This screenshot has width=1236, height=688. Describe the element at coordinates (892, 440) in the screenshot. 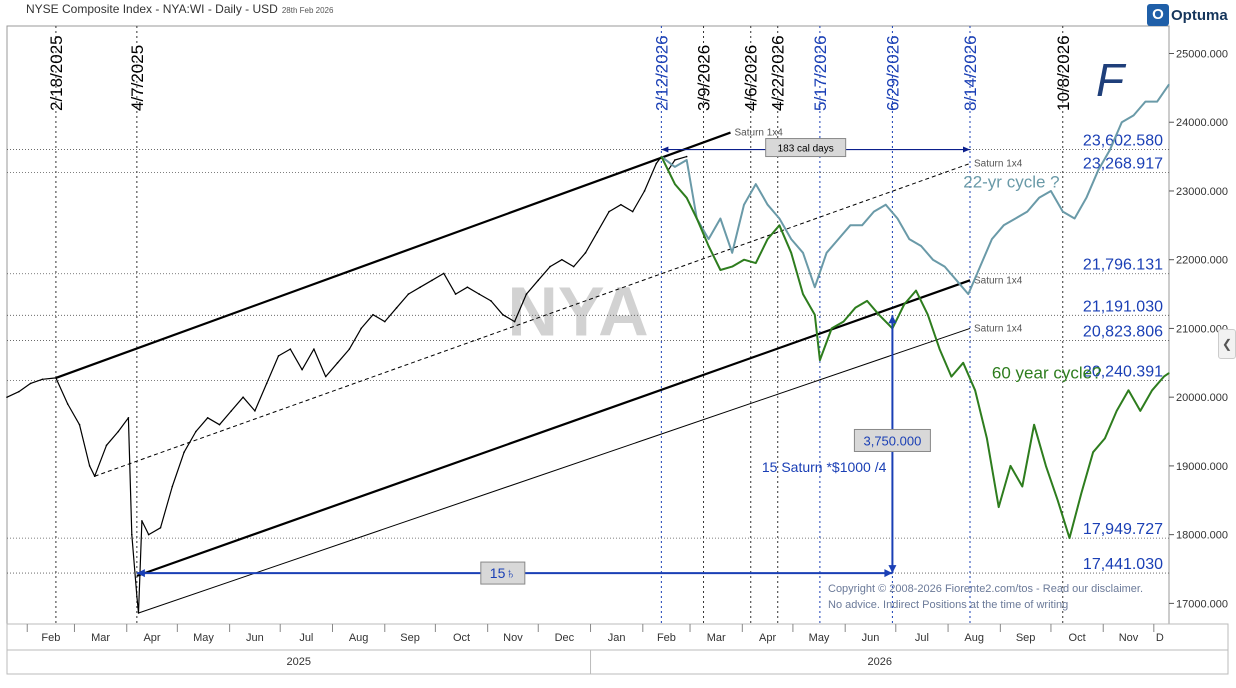

I see `vertical-value-label: 3,750.000` at that location.